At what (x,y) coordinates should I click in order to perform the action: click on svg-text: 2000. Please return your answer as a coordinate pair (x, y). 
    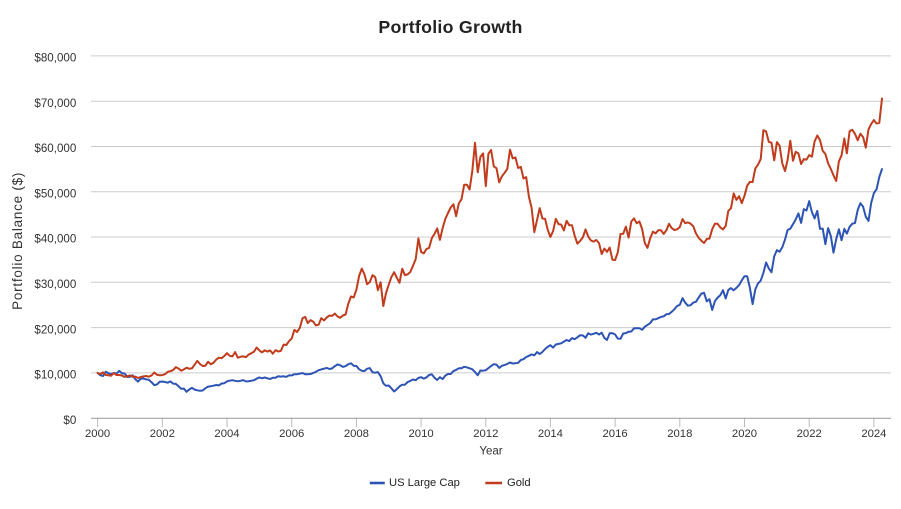
    Looking at the image, I should click on (97, 434).